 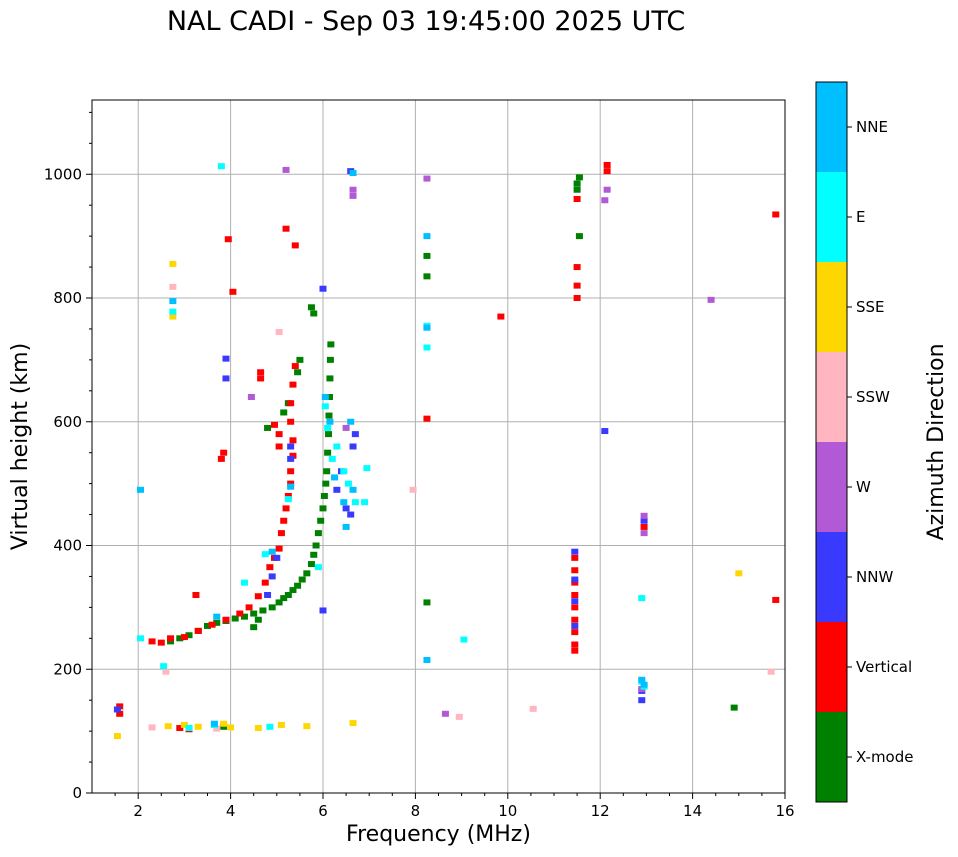 What do you see at coordinates (231, 811) in the screenshot?
I see `x-tick-label: 4` at bounding box center [231, 811].